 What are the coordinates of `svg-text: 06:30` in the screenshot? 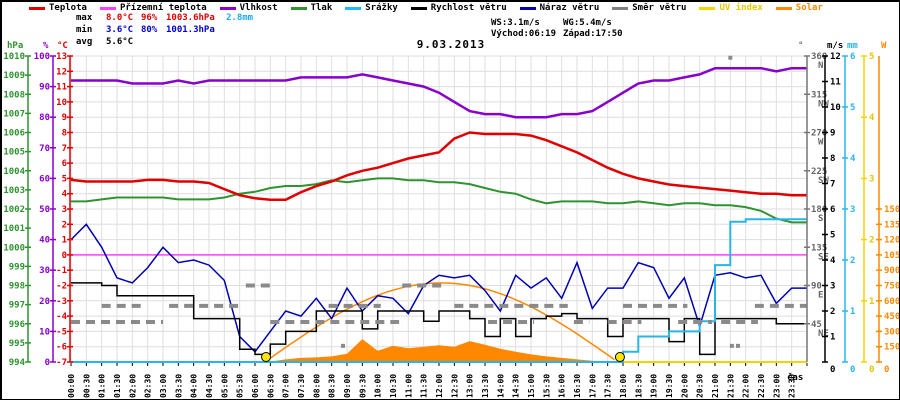 It's located at (270, 386).